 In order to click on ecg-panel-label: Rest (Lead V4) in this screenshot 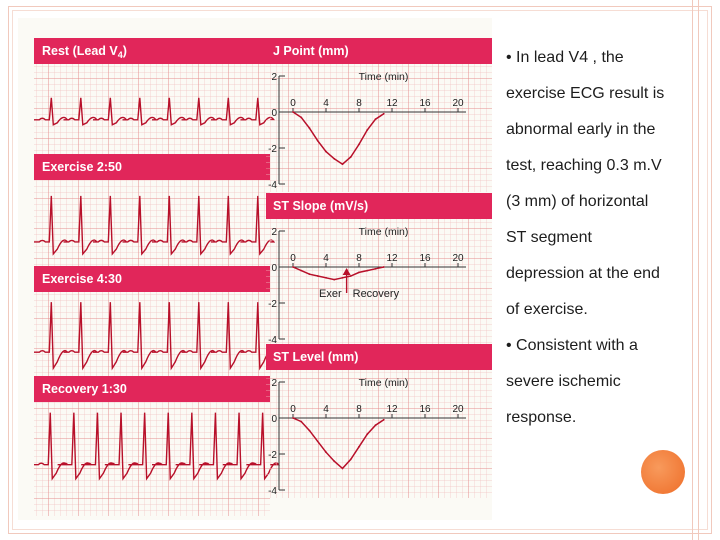, I will do `click(84, 52)`.